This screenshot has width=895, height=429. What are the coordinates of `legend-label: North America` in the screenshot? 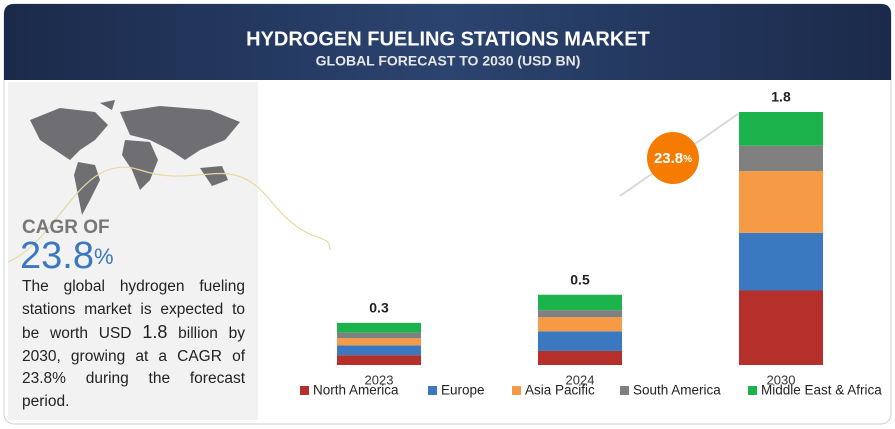 It's located at (356, 390).